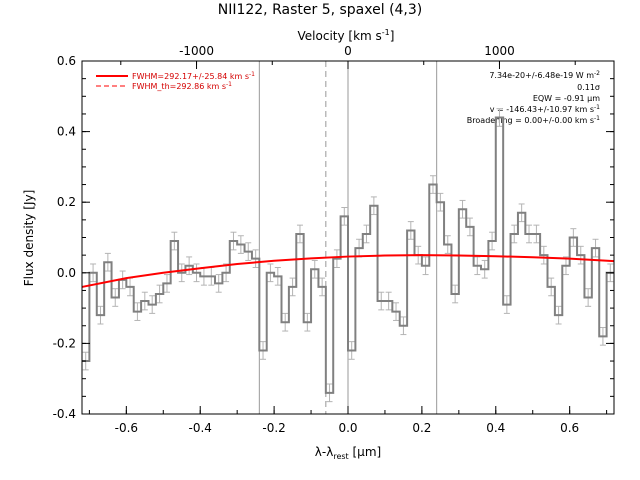 Image resolution: width=640 pixels, height=480 pixels. Describe the element at coordinates (320, 10) in the screenshot. I see `chart-title: NII122, Raster 5, spaxel (4,3)` at that location.